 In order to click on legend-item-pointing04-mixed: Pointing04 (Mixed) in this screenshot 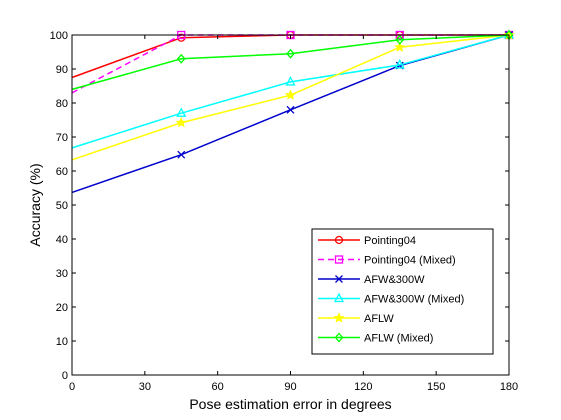, I will do `click(387, 261)`.